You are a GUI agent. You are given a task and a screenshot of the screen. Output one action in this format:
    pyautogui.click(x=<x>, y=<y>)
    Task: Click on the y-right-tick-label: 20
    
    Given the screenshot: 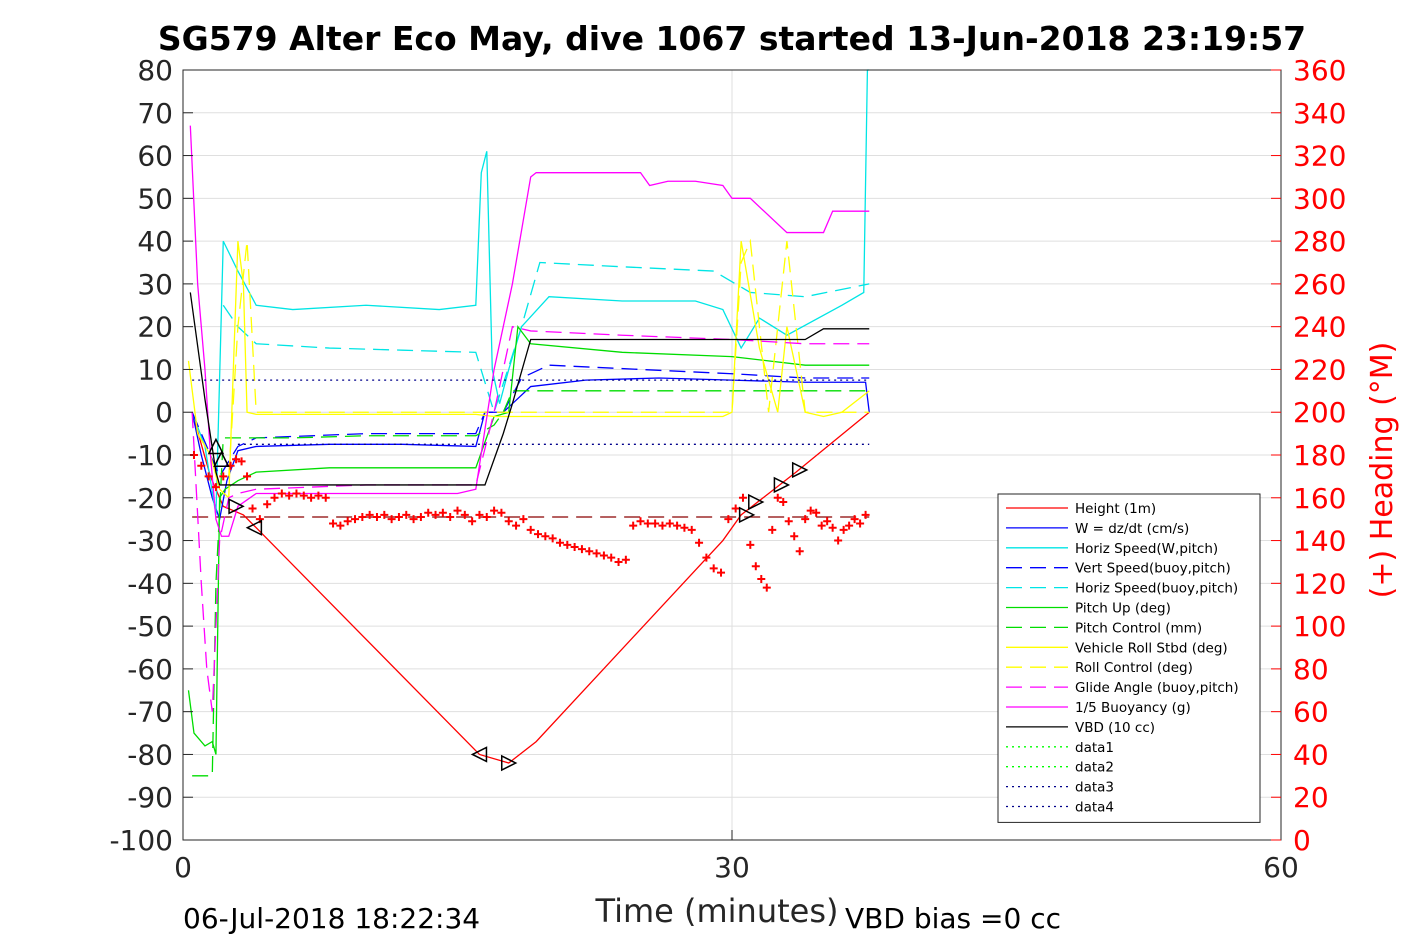 What is the action you would take?
    pyautogui.click(x=1311, y=797)
    